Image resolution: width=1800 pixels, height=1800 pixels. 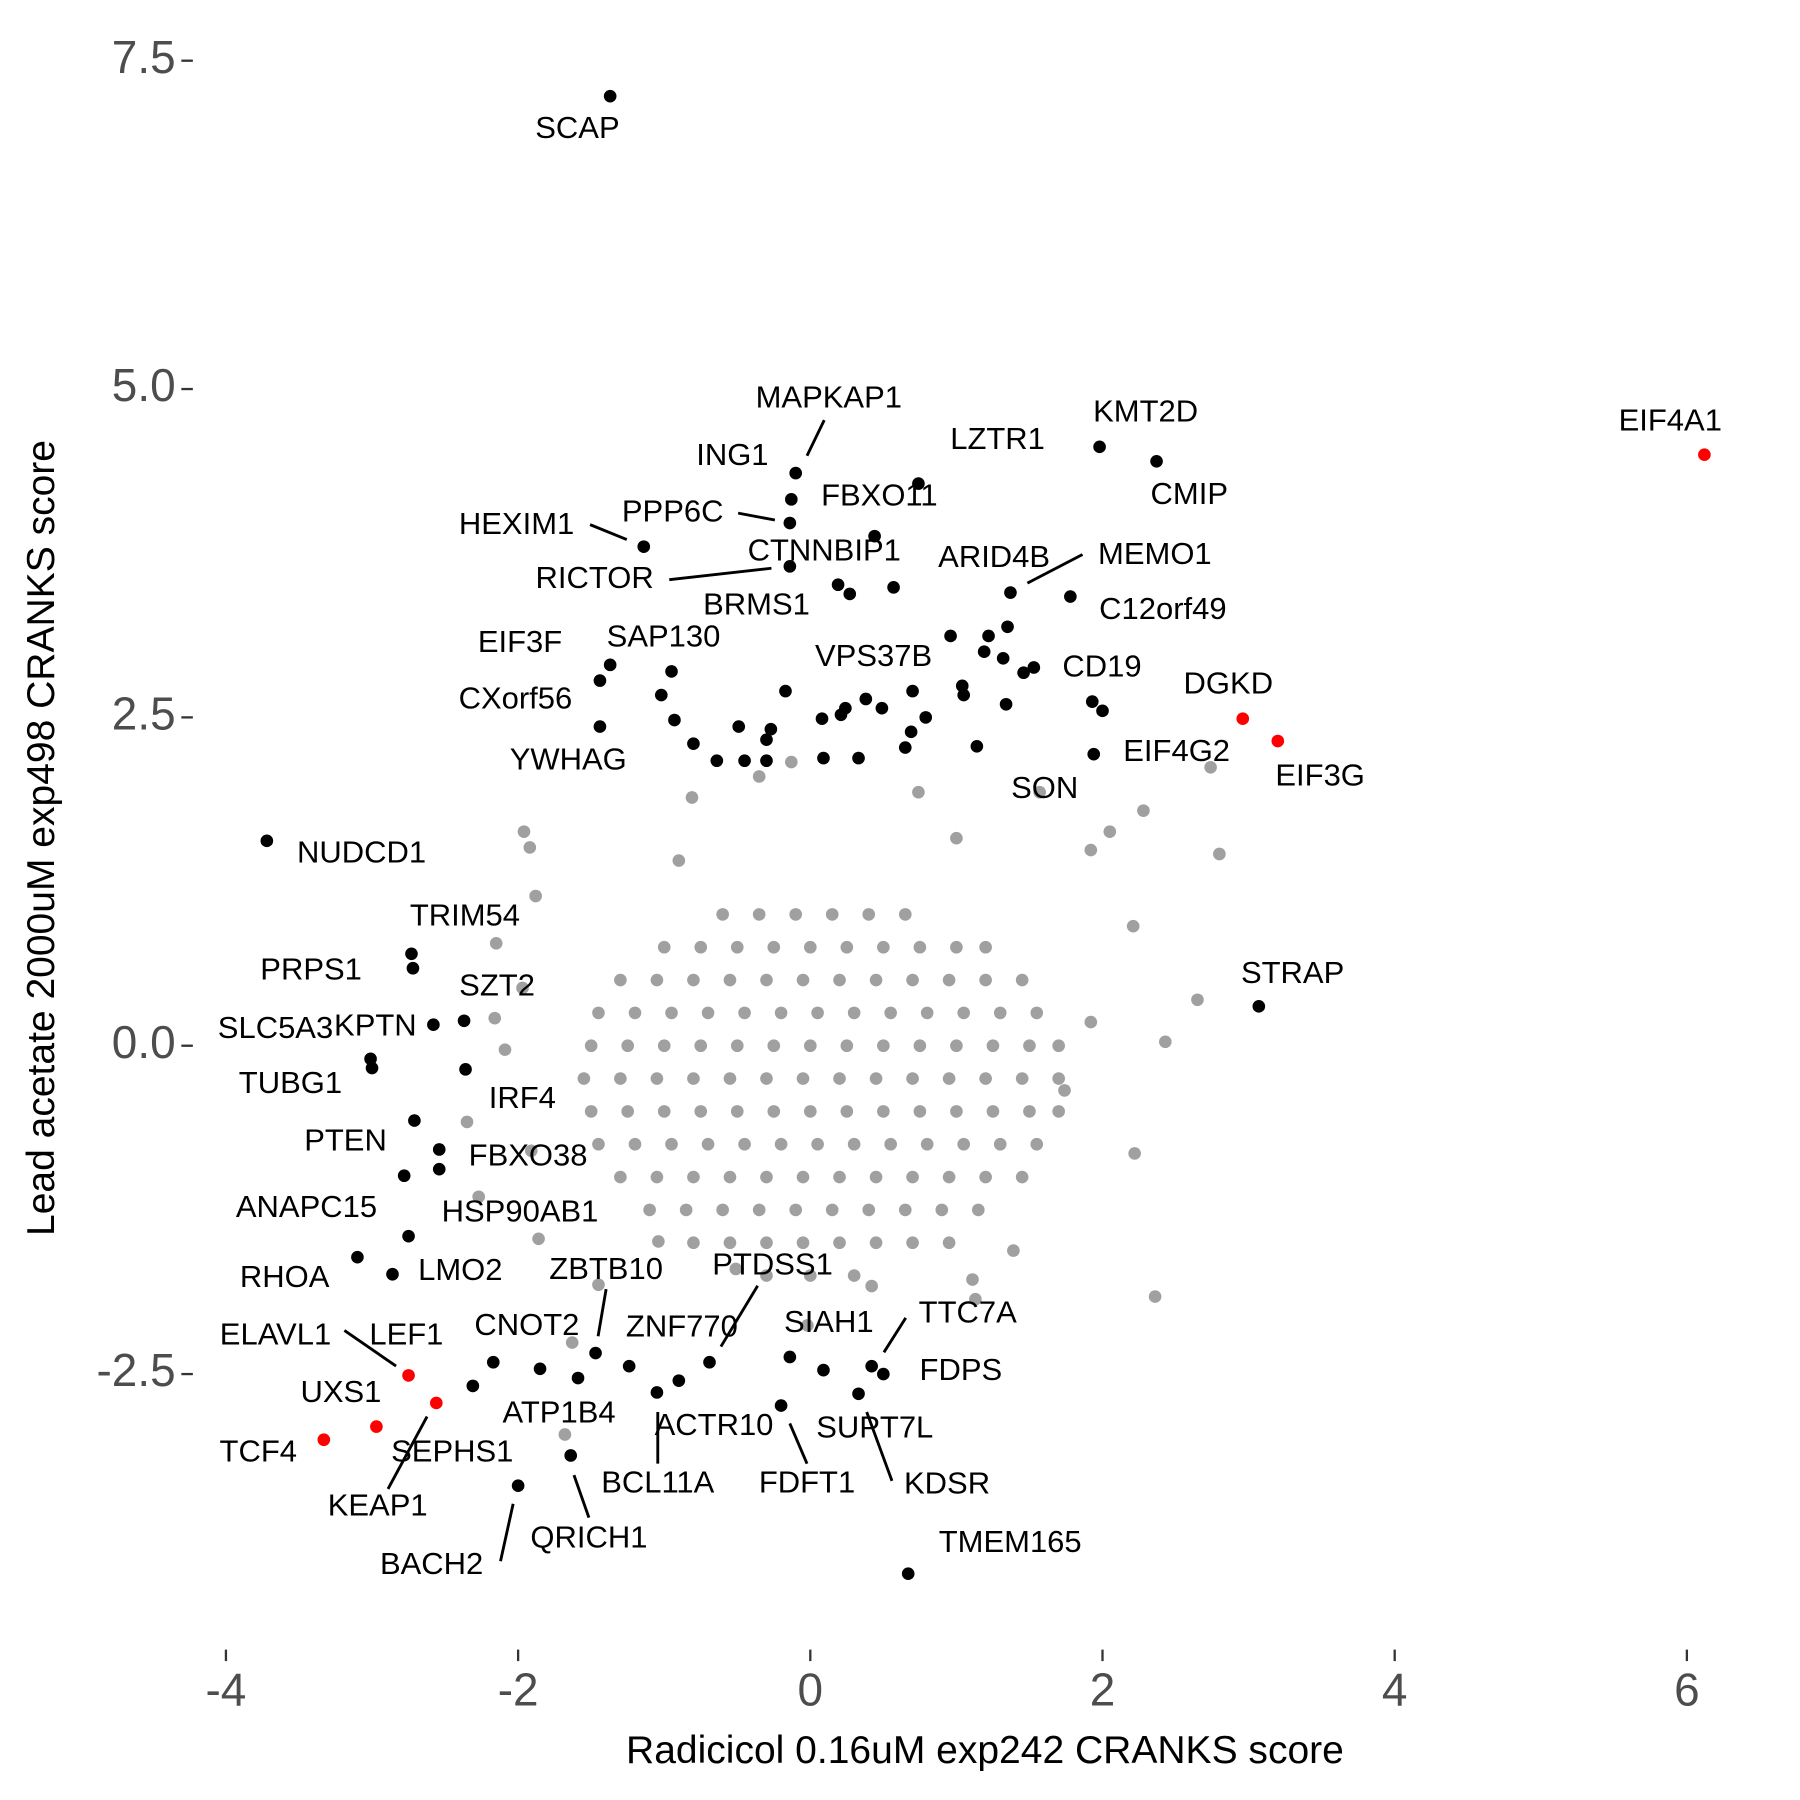 What do you see at coordinates (275, 1027) in the screenshot?
I see `point-label: SLC5A3` at bounding box center [275, 1027].